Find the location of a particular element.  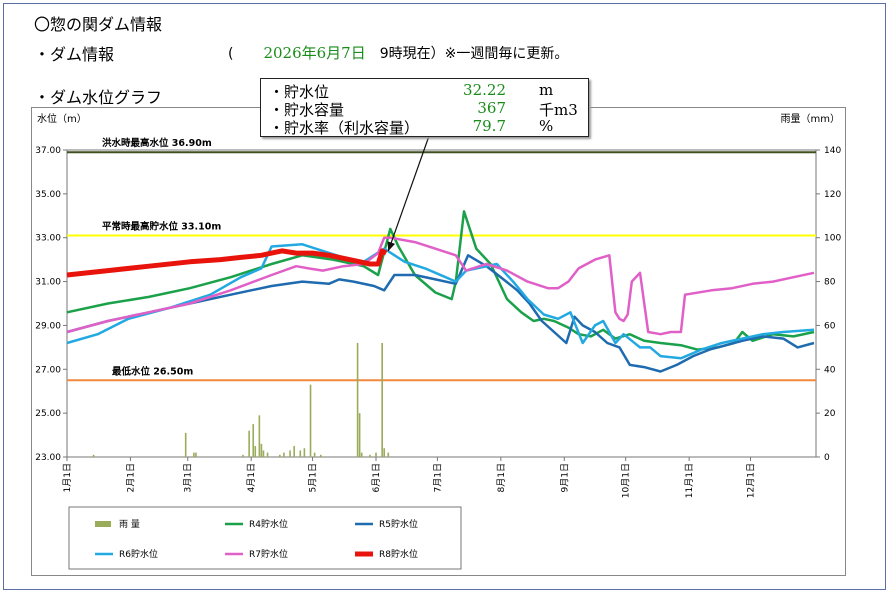

y-right-tick-label: 140 is located at coordinates (832, 151).